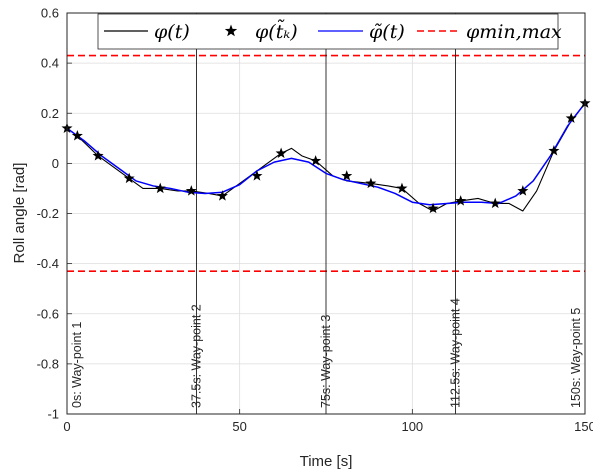 This screenshot has width=593, height=471. What do you see at coordinates (50, 63) in the screenshot?
I see `y-tick-label: 0.4` at bounding box center [50, 63].